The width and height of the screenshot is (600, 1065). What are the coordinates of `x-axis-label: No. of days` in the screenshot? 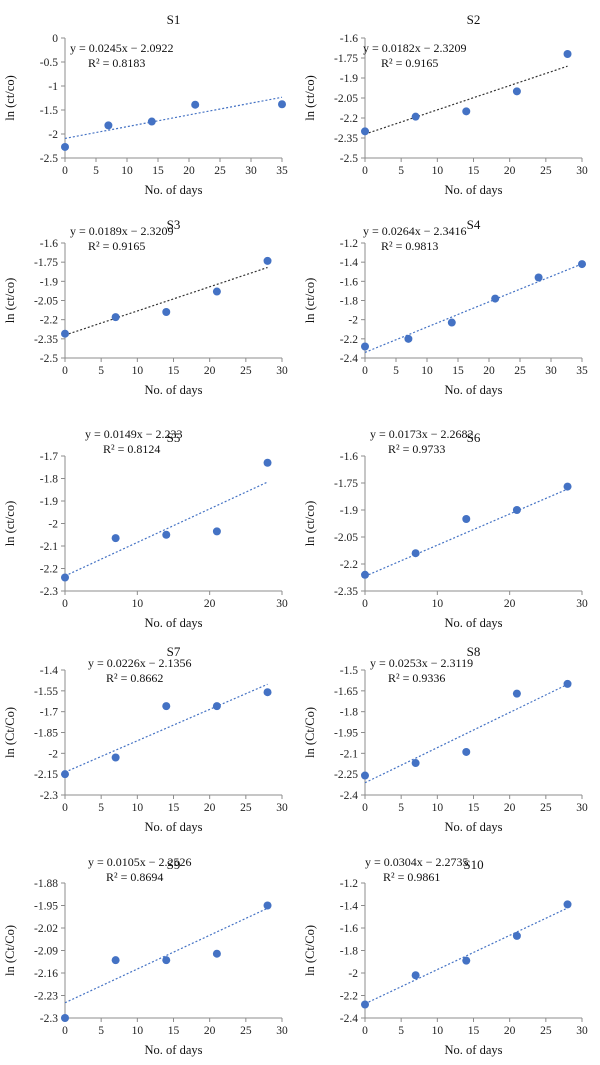 It's located at (474, 827).